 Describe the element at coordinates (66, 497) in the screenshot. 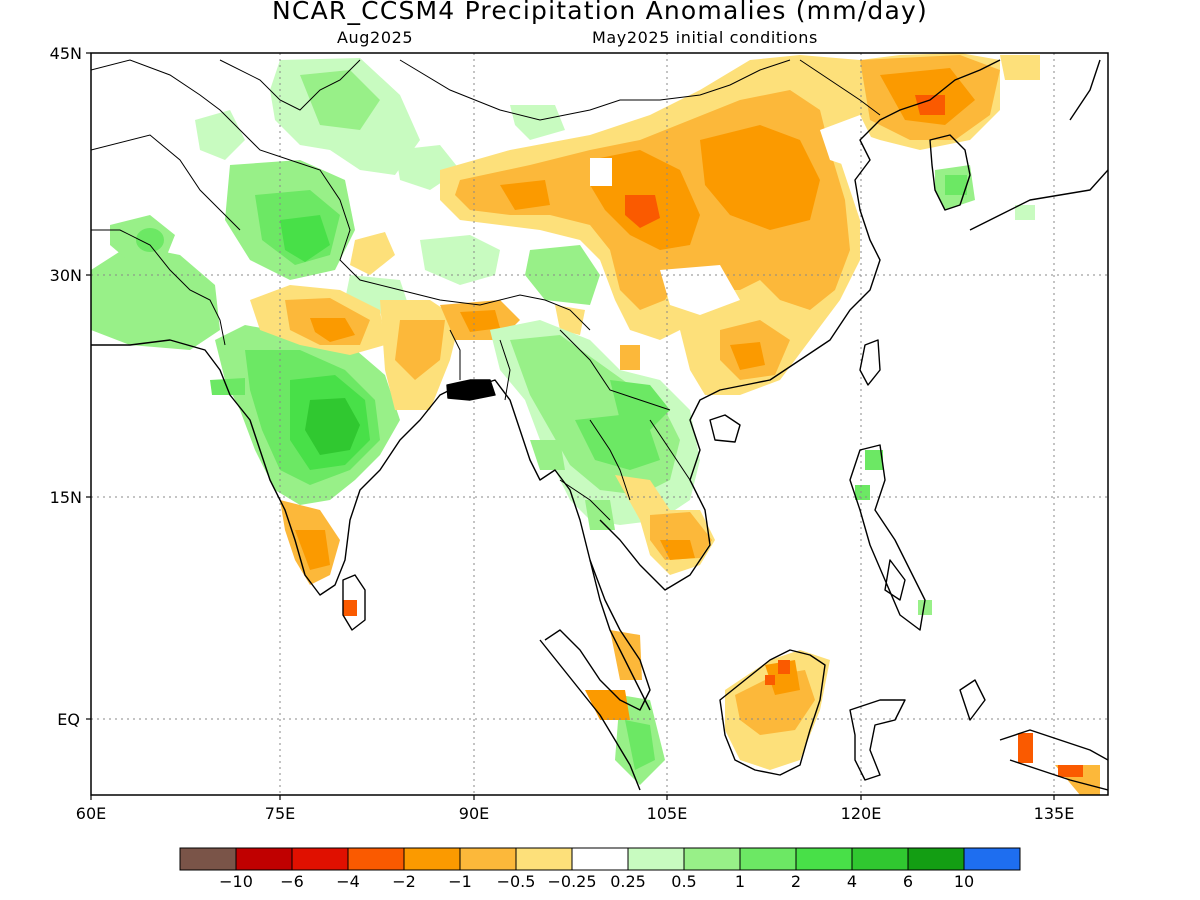

I see `lat-label: 15N` at that location.